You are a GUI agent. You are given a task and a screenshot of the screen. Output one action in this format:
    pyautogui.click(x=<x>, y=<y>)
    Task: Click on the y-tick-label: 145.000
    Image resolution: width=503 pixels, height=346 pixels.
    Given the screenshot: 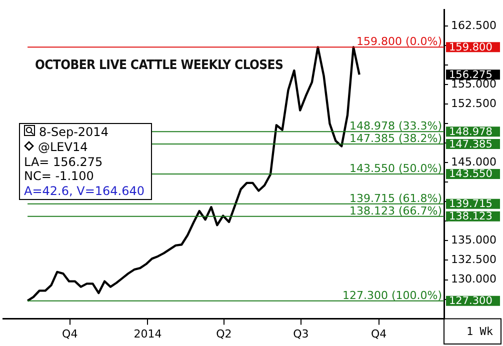 What is the action you would take?
    pyautogui.click(x=473, y=162)
    